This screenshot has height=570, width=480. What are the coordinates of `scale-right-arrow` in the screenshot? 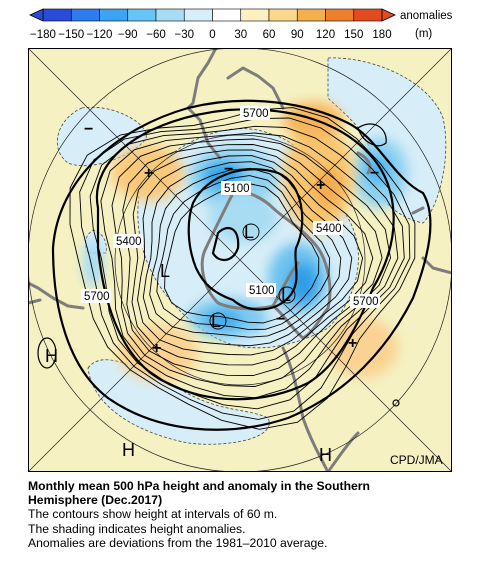 It's located at (388, 15).